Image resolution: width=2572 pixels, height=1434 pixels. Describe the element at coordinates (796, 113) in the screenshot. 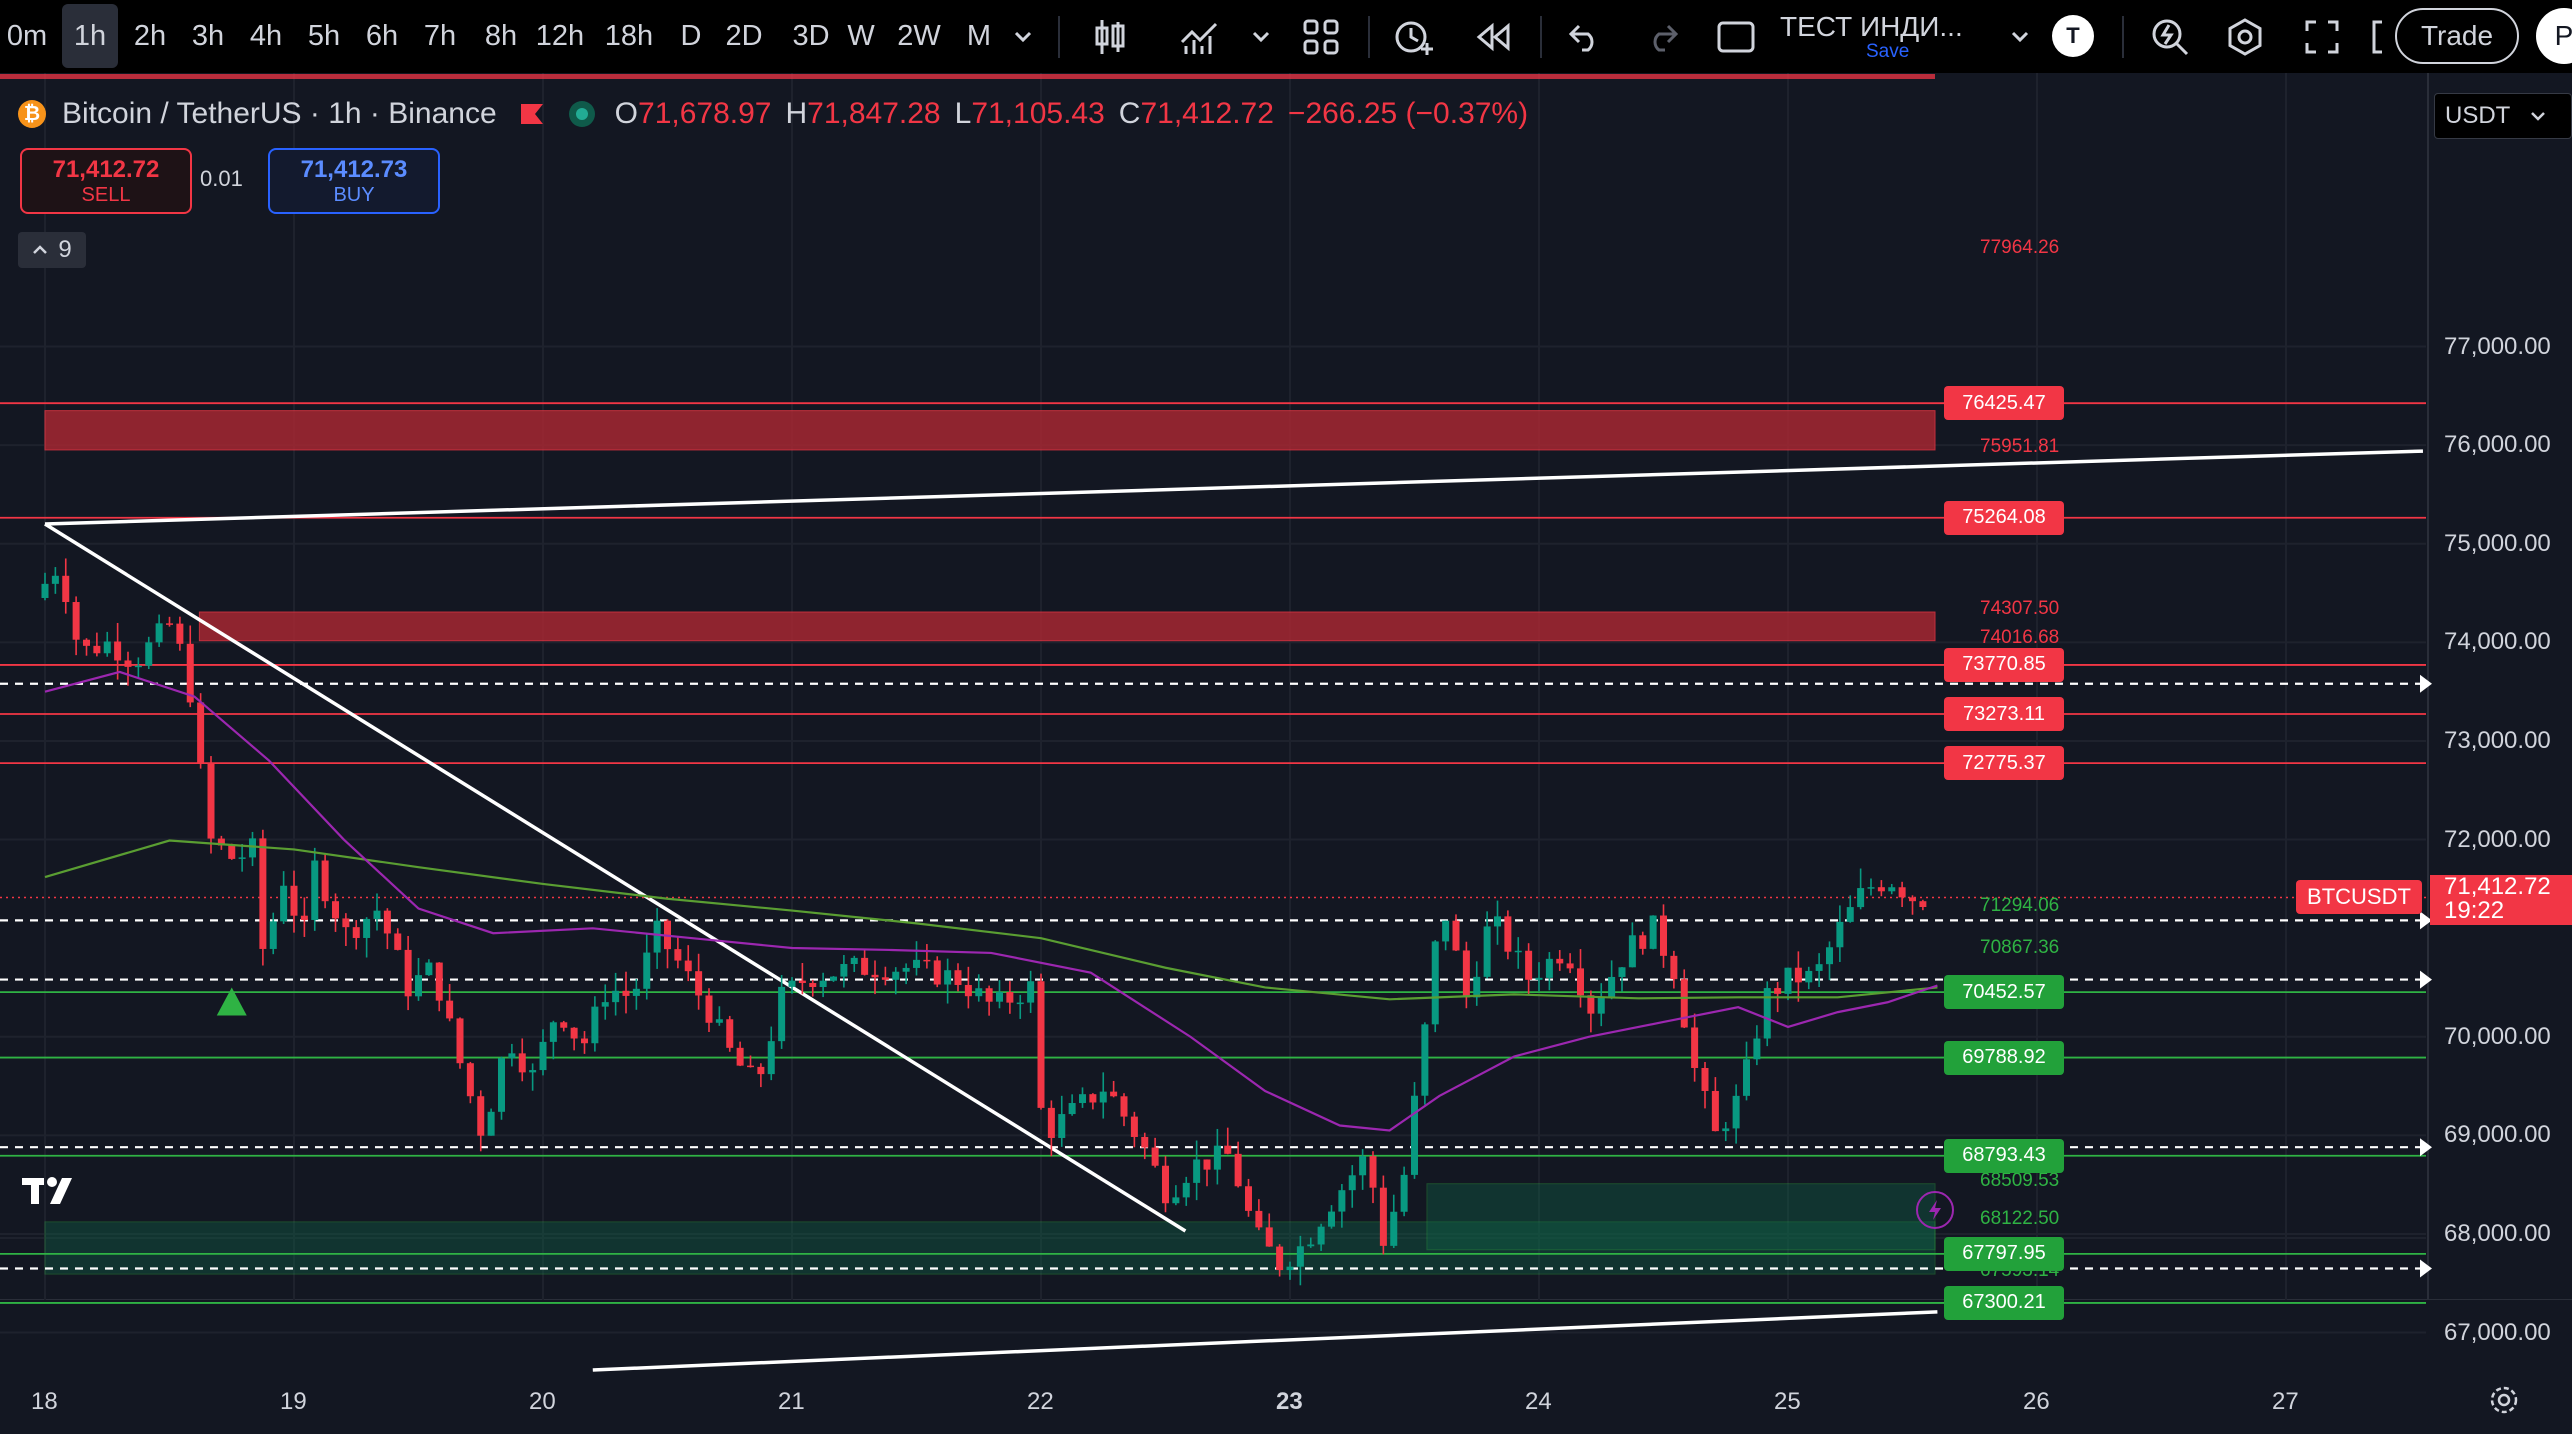

I see `high-label: H` at that location.